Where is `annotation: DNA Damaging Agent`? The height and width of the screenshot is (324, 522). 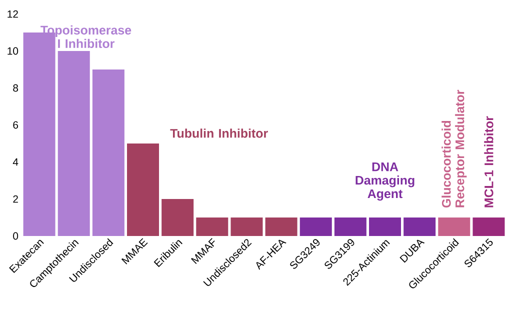
annotation: DNA Damaging Agent is located at coordinates (385, 181).